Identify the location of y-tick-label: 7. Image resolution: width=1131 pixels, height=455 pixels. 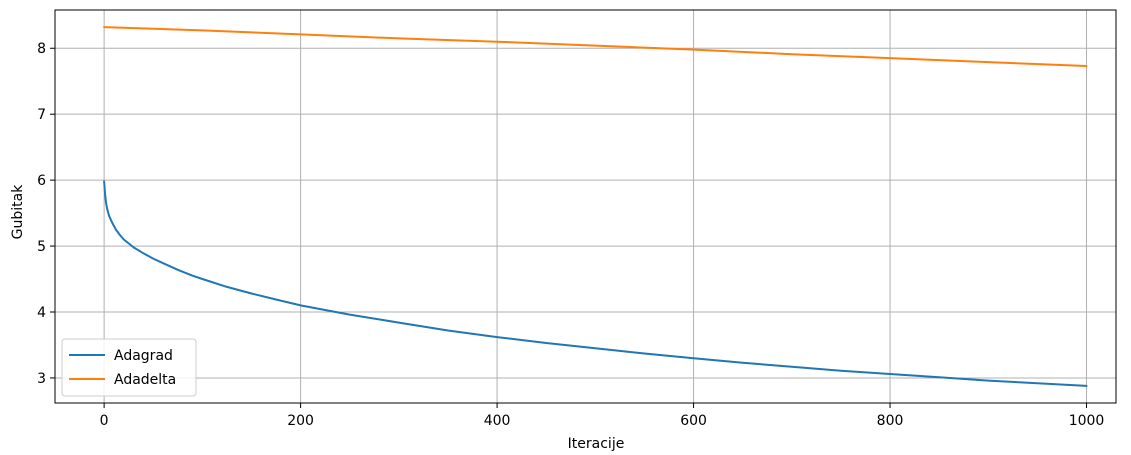
(41, 115).